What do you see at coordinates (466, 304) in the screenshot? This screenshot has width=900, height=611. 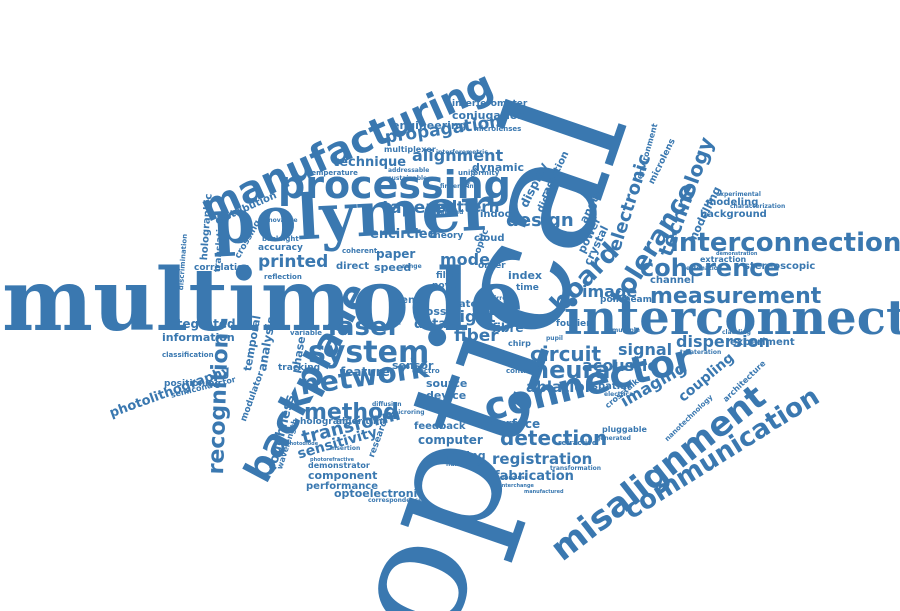 I see `word-rate: rate` at bounding box center [466, 304].